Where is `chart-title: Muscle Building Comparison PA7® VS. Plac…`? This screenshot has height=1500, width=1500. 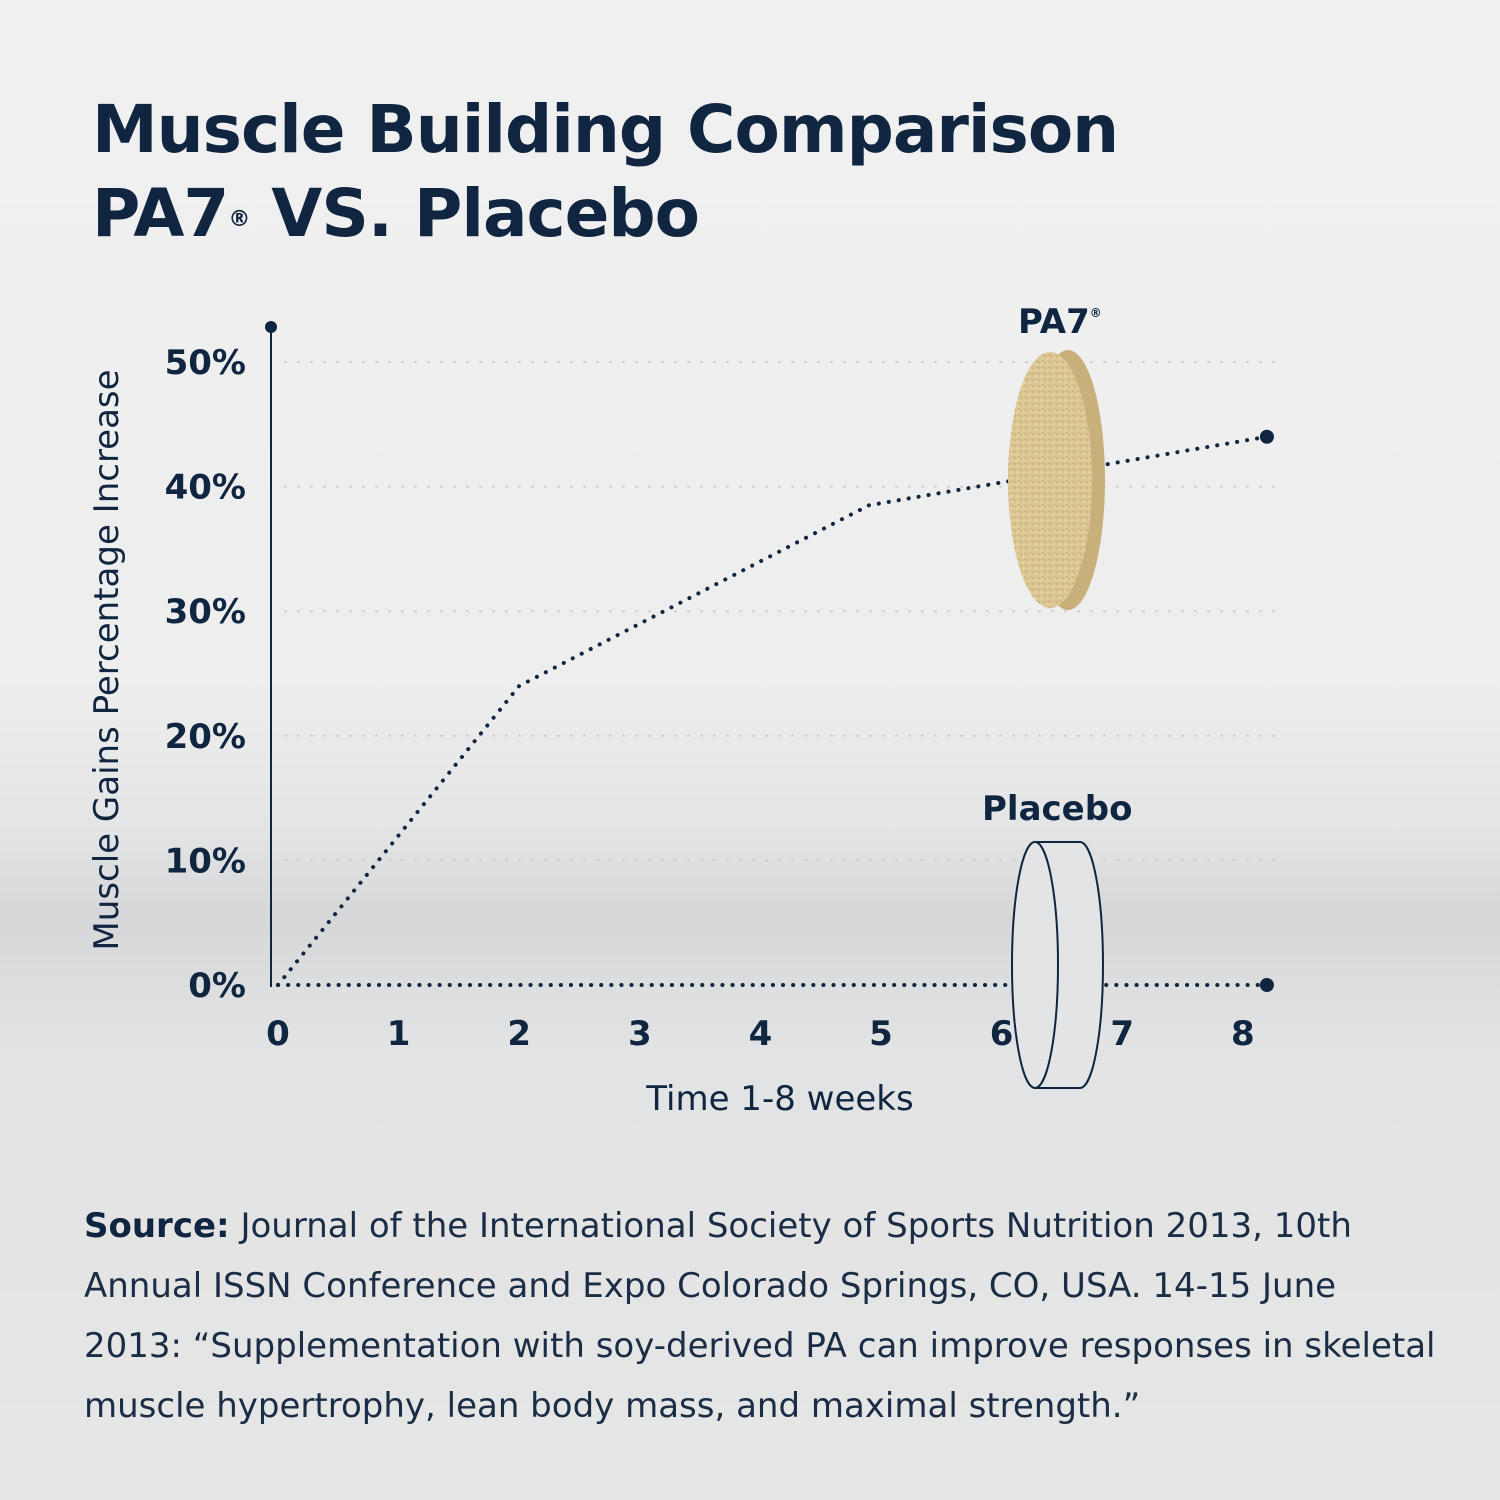
chart-title: Muscle Building Comparison PA7® VS. Plac… is located at coordinates (605, 172).